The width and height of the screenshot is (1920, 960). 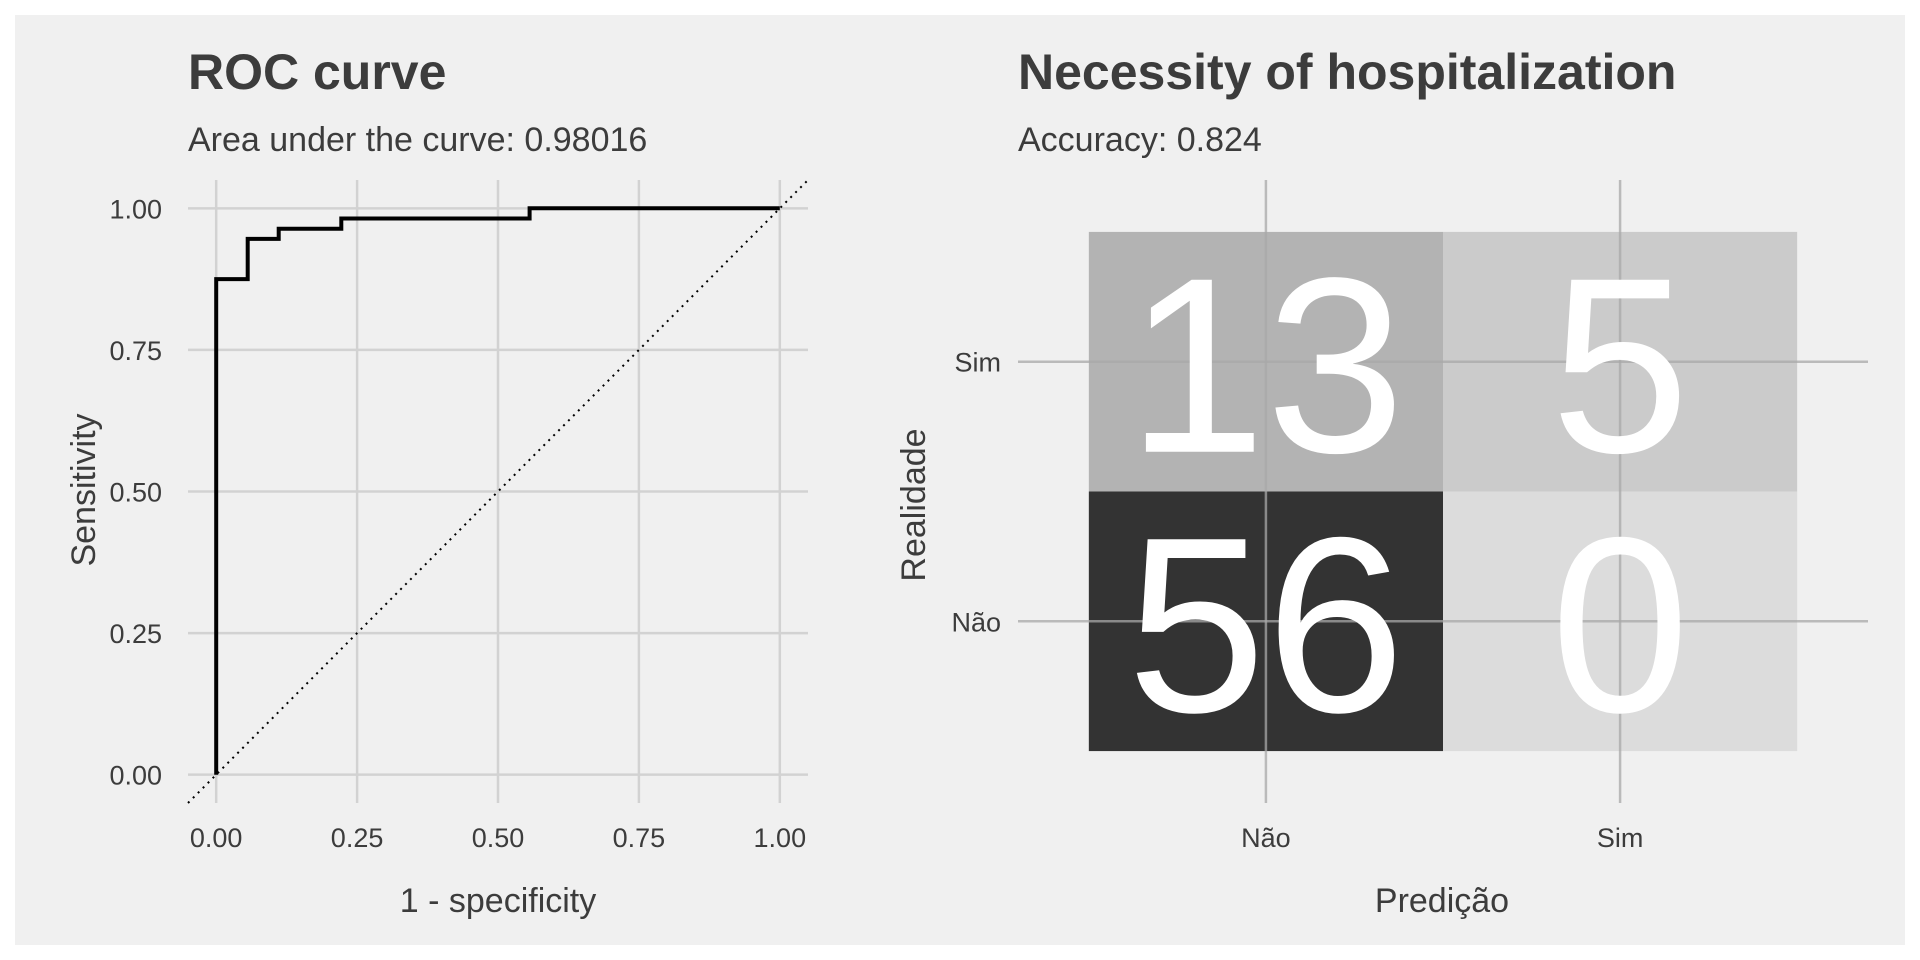 I want to click on roc-y-tick-label: 0.75, so click(x=135, y=351).